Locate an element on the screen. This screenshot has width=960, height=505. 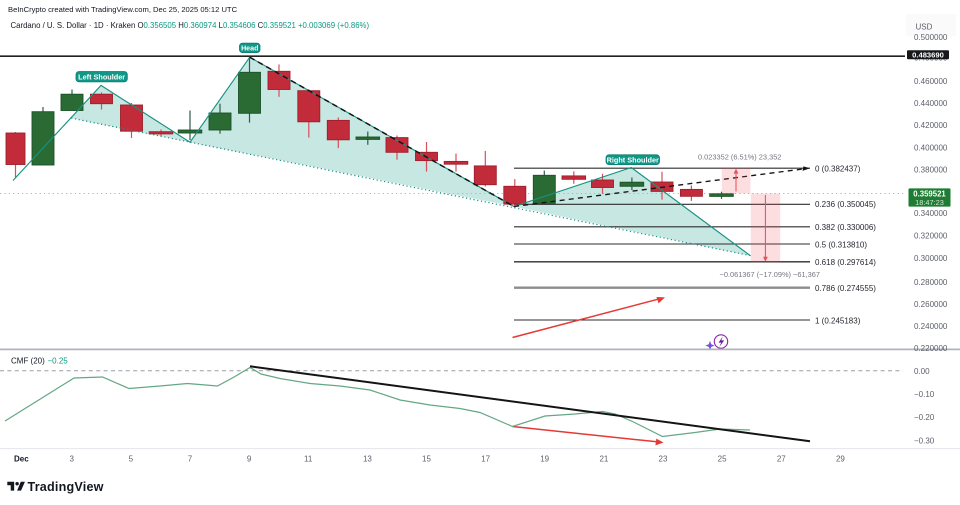
svg-text: 0.618 (0.297614) is located at coordinates (845, 262).